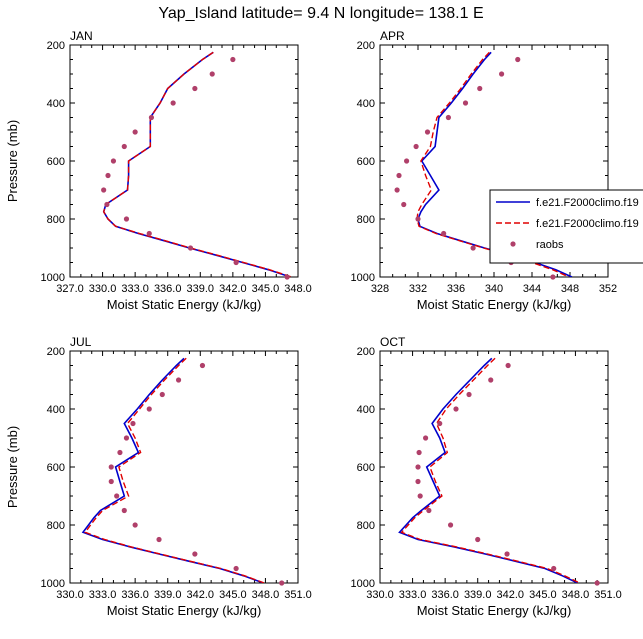 This screenshot has width=643, height=639. I want to click on plot-frame-oct, so click(494, 467).